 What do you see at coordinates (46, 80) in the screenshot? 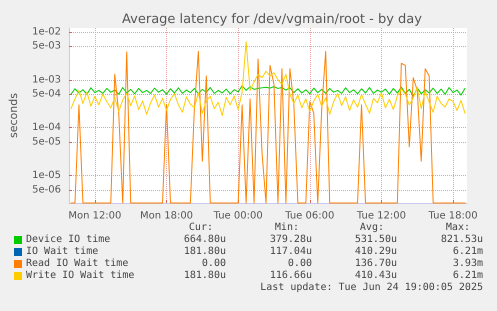
I see `y-tick-label: 1e-03` at bounding box center [46, 80].